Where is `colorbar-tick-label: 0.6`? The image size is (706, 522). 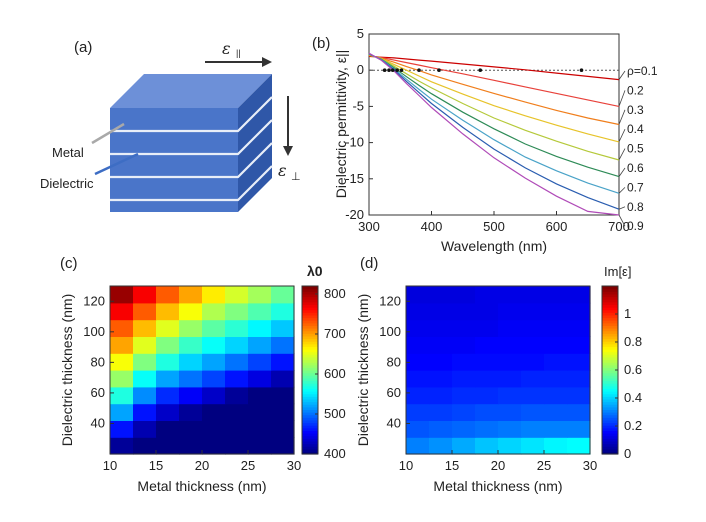 colorbar-tick-label: 0.6 is located at coordinates (633, 369).